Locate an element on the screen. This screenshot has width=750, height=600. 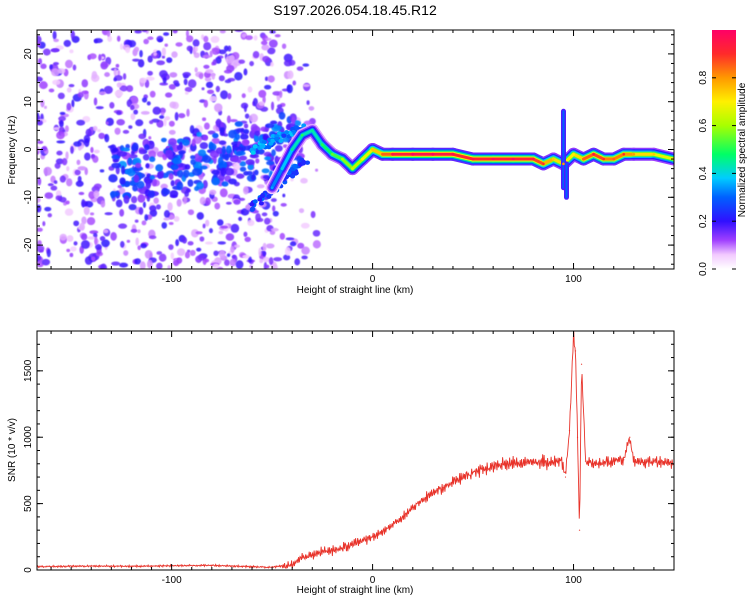
snr-y-tick-label: 1500 is located at coordinates (28, 370).